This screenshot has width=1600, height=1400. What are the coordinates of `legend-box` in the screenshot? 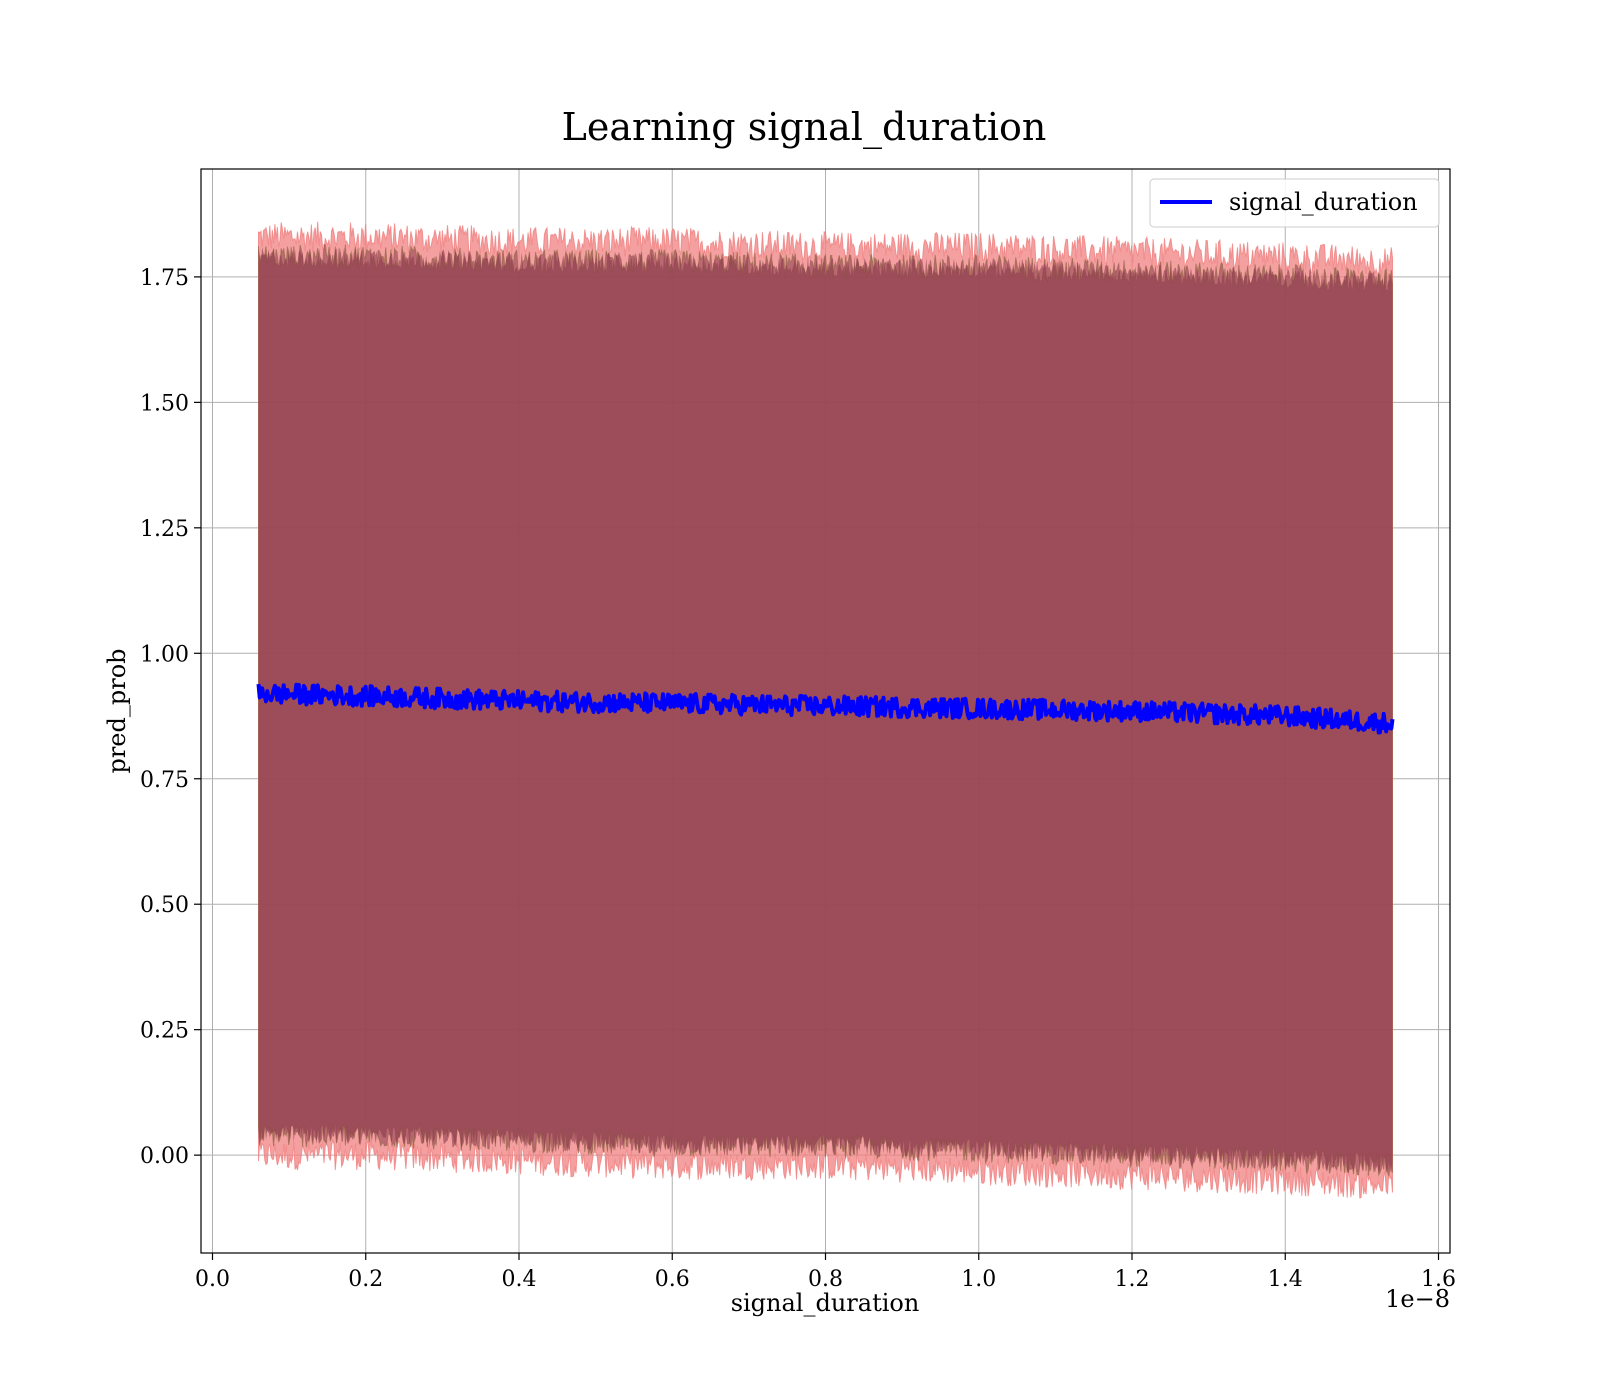 It's located at (1294, 203).